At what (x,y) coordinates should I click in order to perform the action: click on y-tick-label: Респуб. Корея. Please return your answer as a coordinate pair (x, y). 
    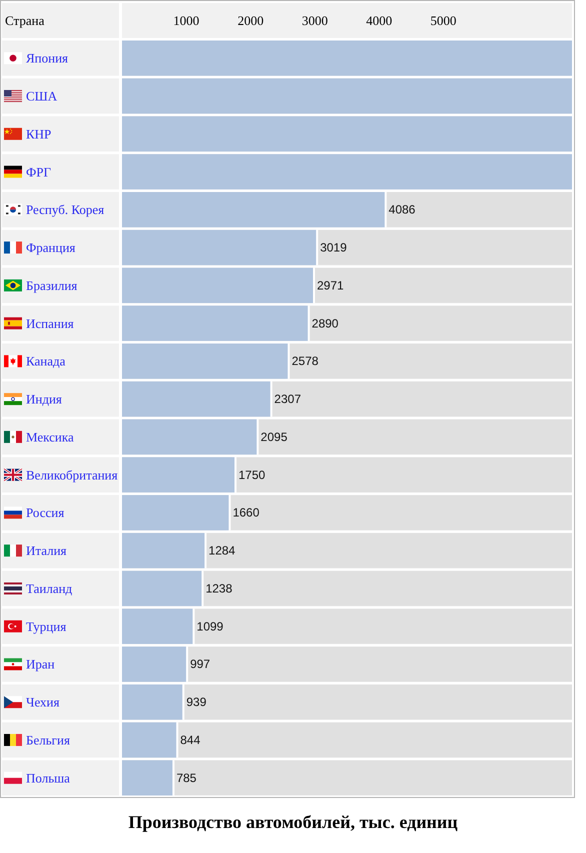
    Looking at the image, I should click on (65, 210).